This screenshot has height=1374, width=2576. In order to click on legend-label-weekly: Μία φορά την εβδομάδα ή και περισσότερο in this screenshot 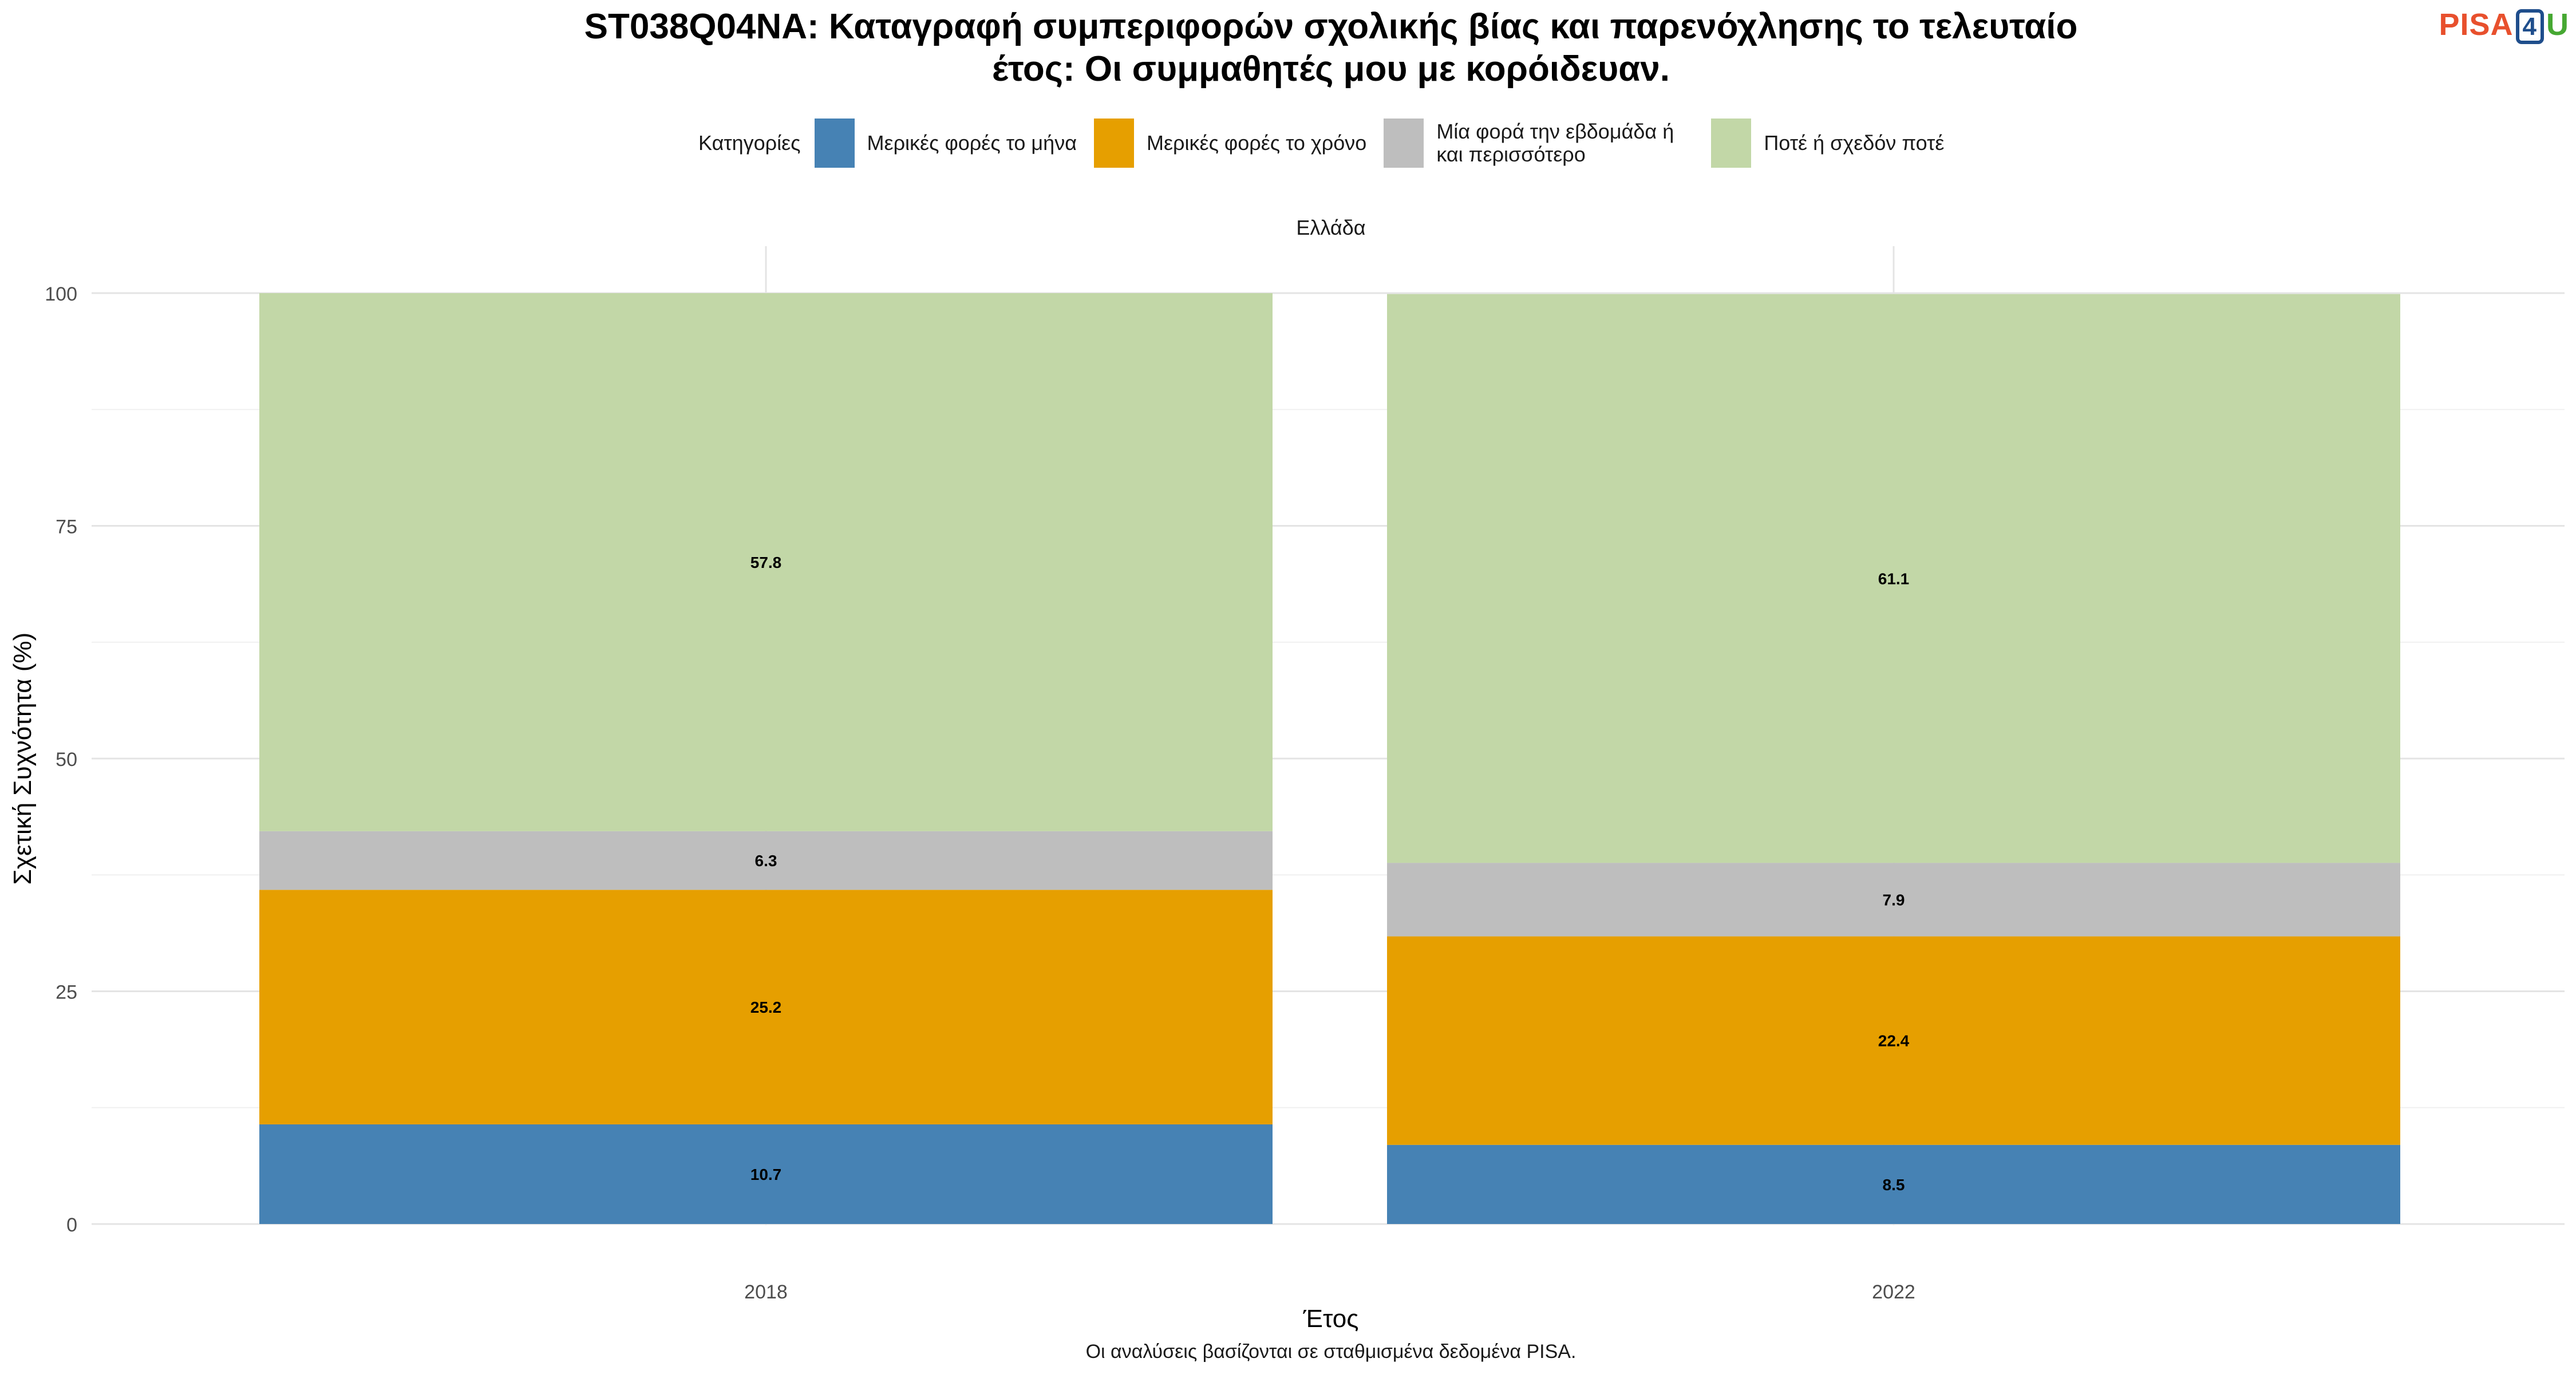, I will do `click(1555, 143)`.